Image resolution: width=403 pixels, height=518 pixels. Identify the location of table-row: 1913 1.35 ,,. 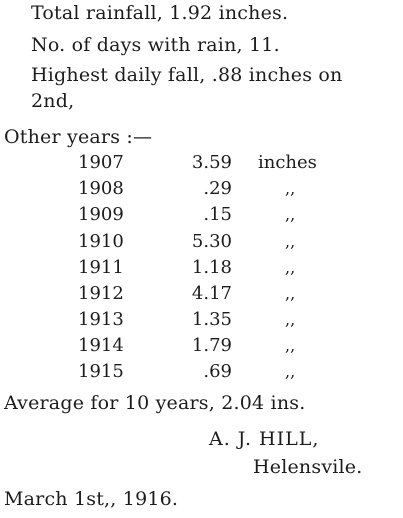
(201, 321).